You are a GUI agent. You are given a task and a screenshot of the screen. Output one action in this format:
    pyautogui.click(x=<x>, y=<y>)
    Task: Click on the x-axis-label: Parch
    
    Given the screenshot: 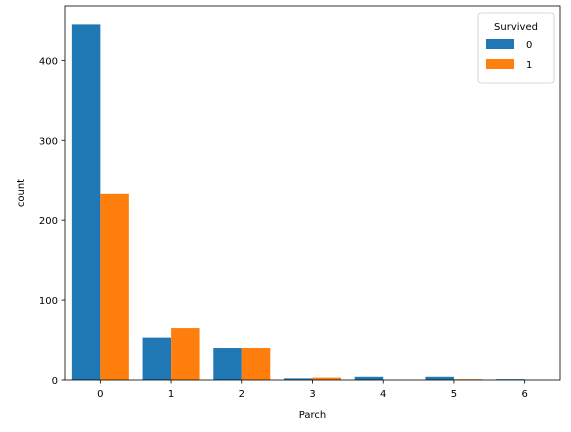 What is the action you would take?
    pyautogui.click(x=312, y=415)
    